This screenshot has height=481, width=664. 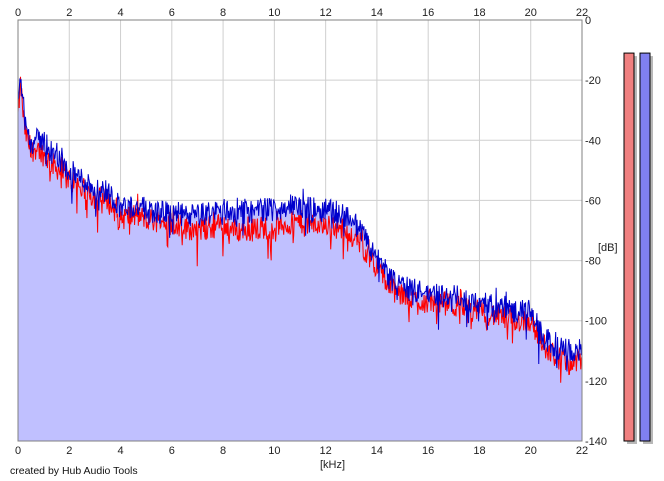 I want to click on y-axis-label: [dB], so click(x=608, y=248).